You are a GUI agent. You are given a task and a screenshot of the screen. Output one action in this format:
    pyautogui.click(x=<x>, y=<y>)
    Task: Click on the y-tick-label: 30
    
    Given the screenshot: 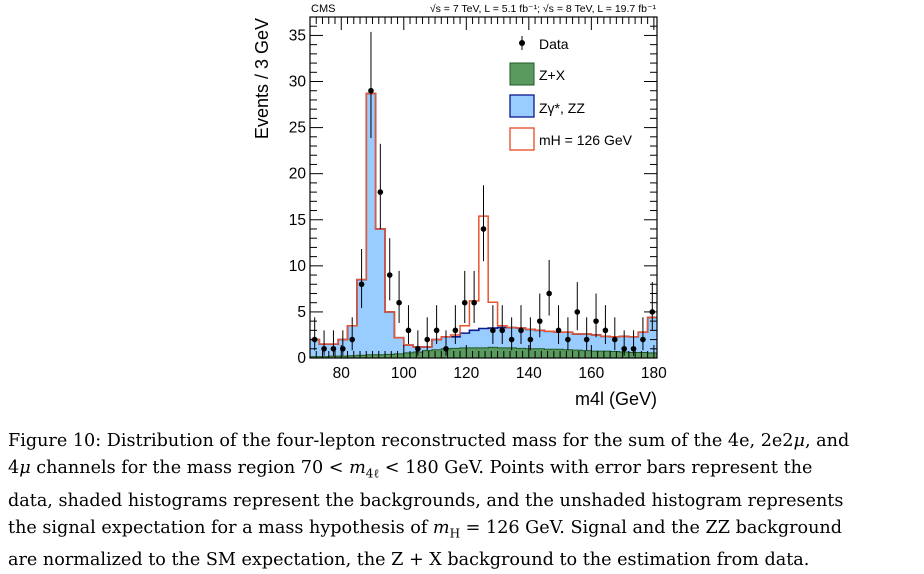 What is the action you would take?
    pyautogui.click(x=298, y=82)
    